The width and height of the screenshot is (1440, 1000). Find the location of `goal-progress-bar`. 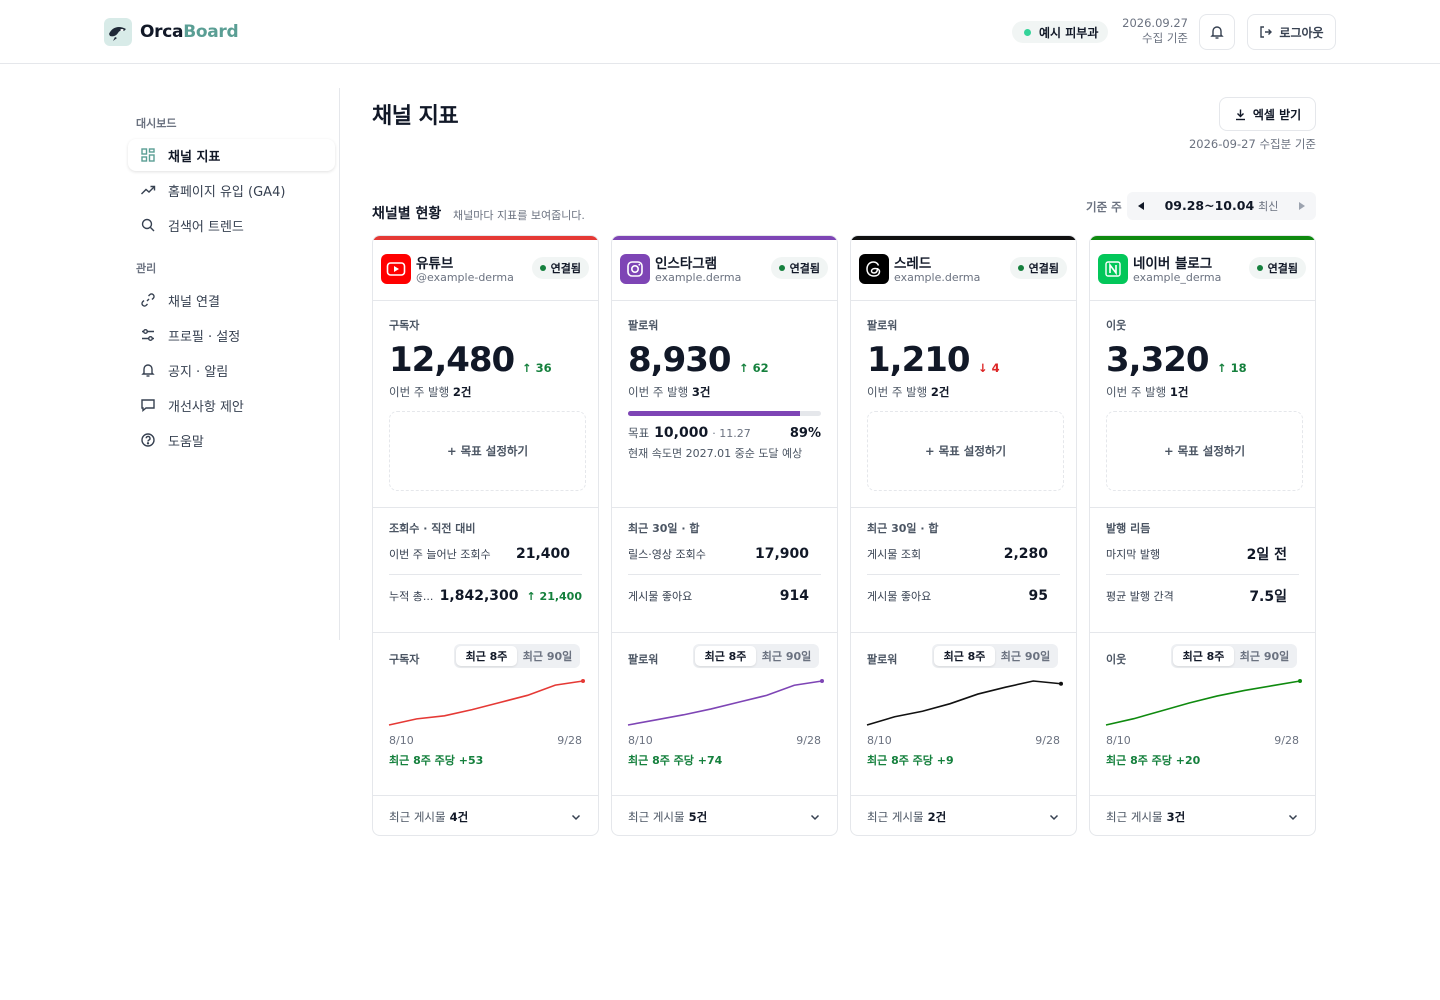

goal-progress-bar is located at coordinates (724, 413).